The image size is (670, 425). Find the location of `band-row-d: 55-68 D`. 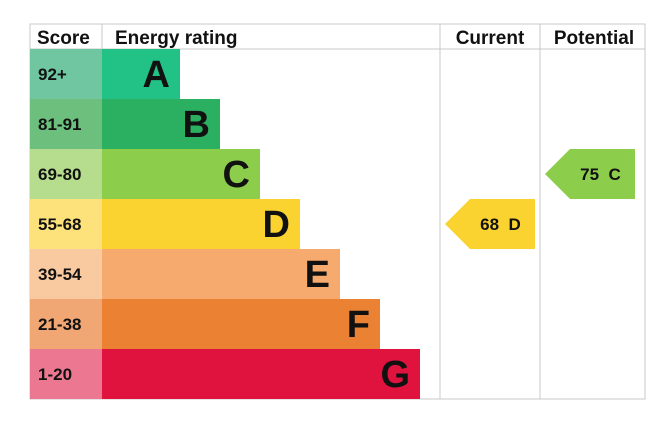

band-row-d: 55-68 D is located at coordinates (165, 224).